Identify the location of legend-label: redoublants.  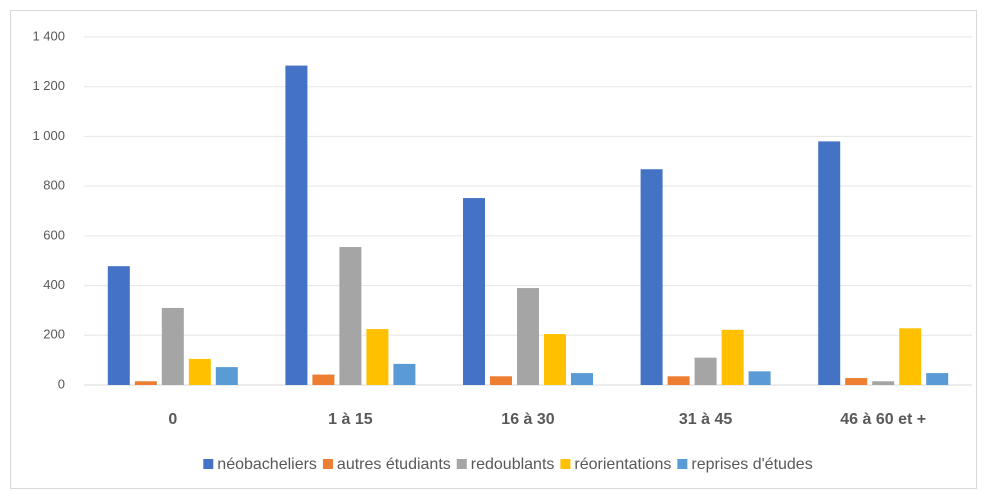
(513, 464).